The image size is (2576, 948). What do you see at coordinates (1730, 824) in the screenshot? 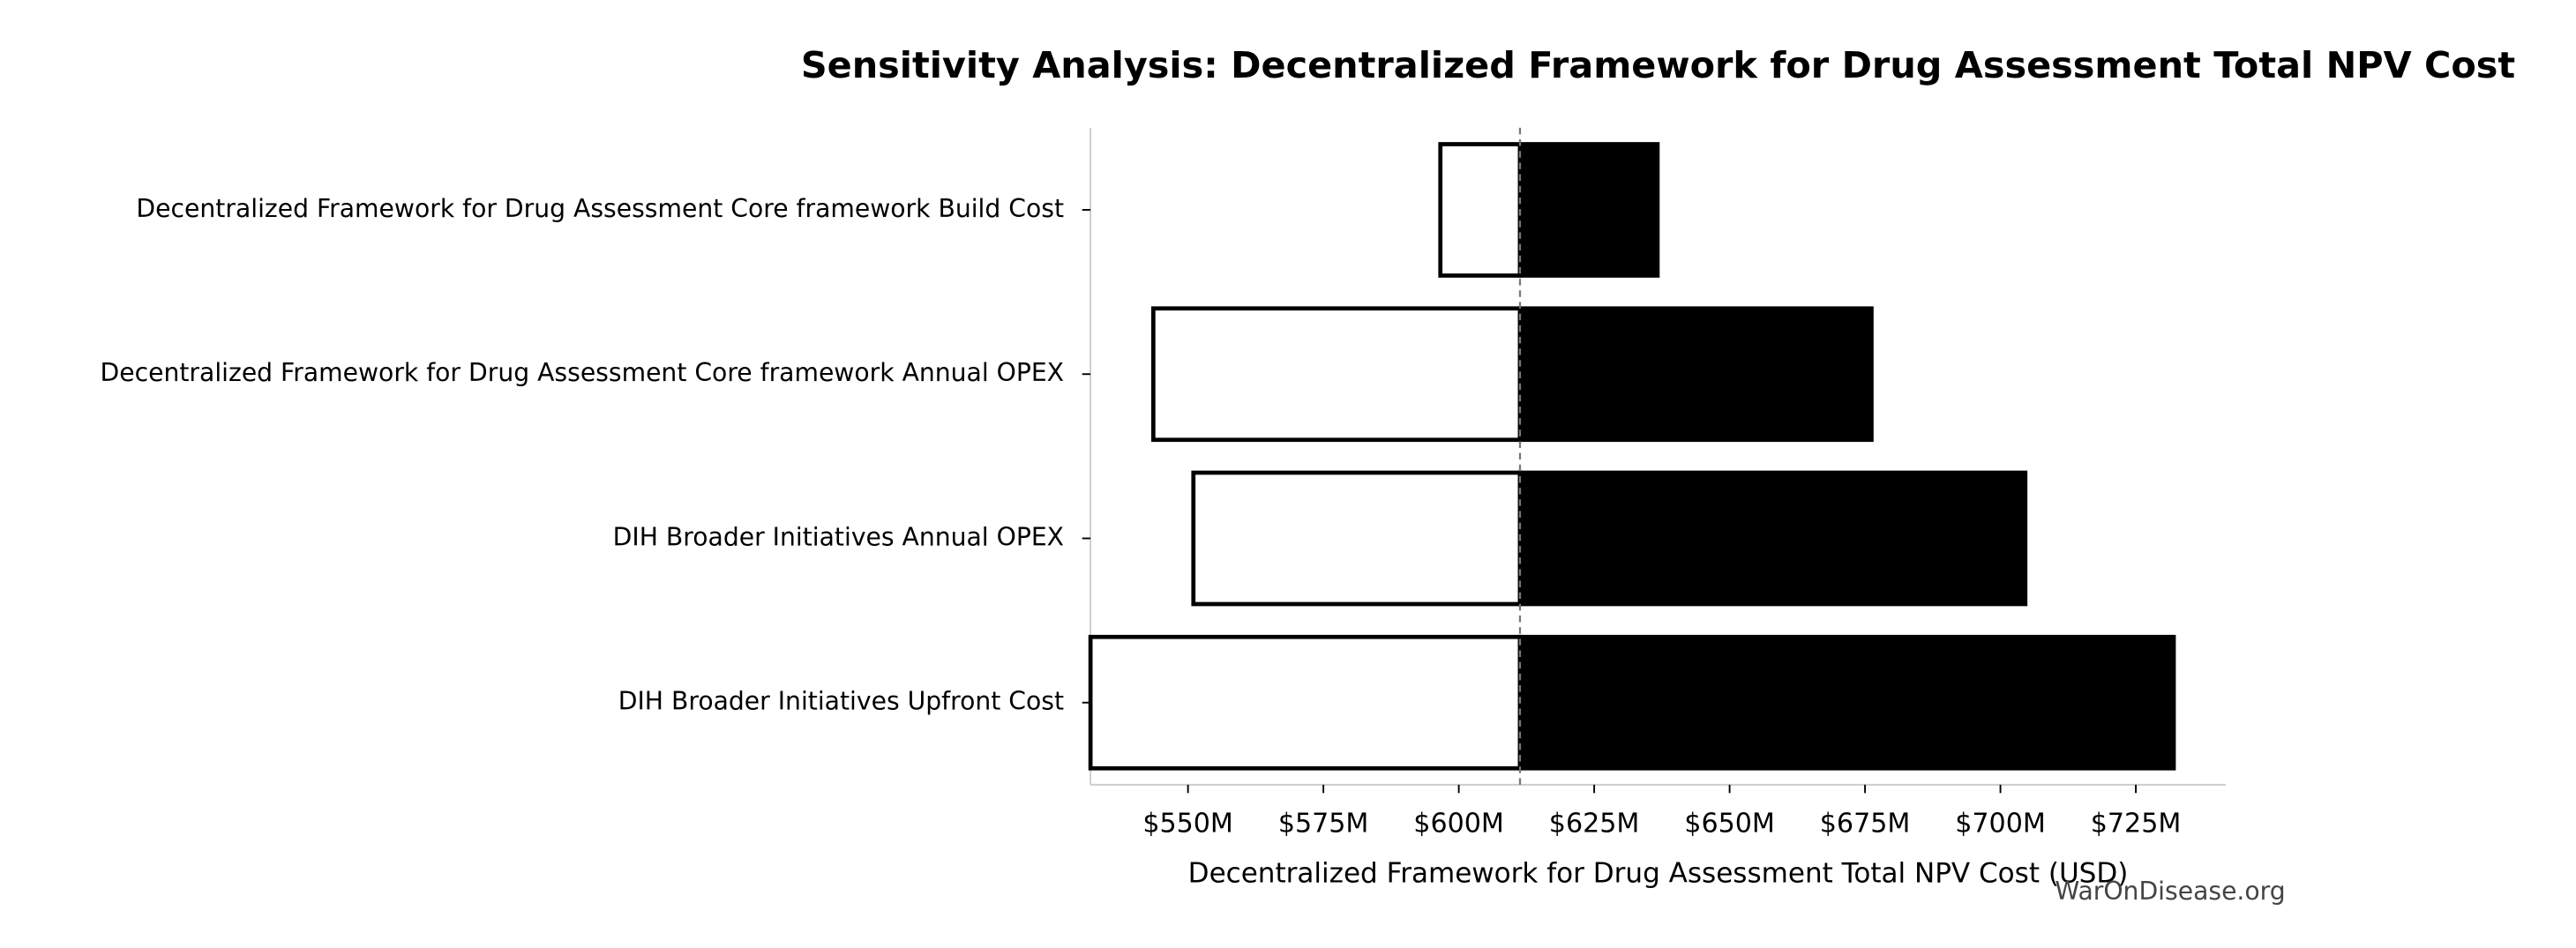
I see `x-tick-label: $650M` at bounding box center [1730, 824].